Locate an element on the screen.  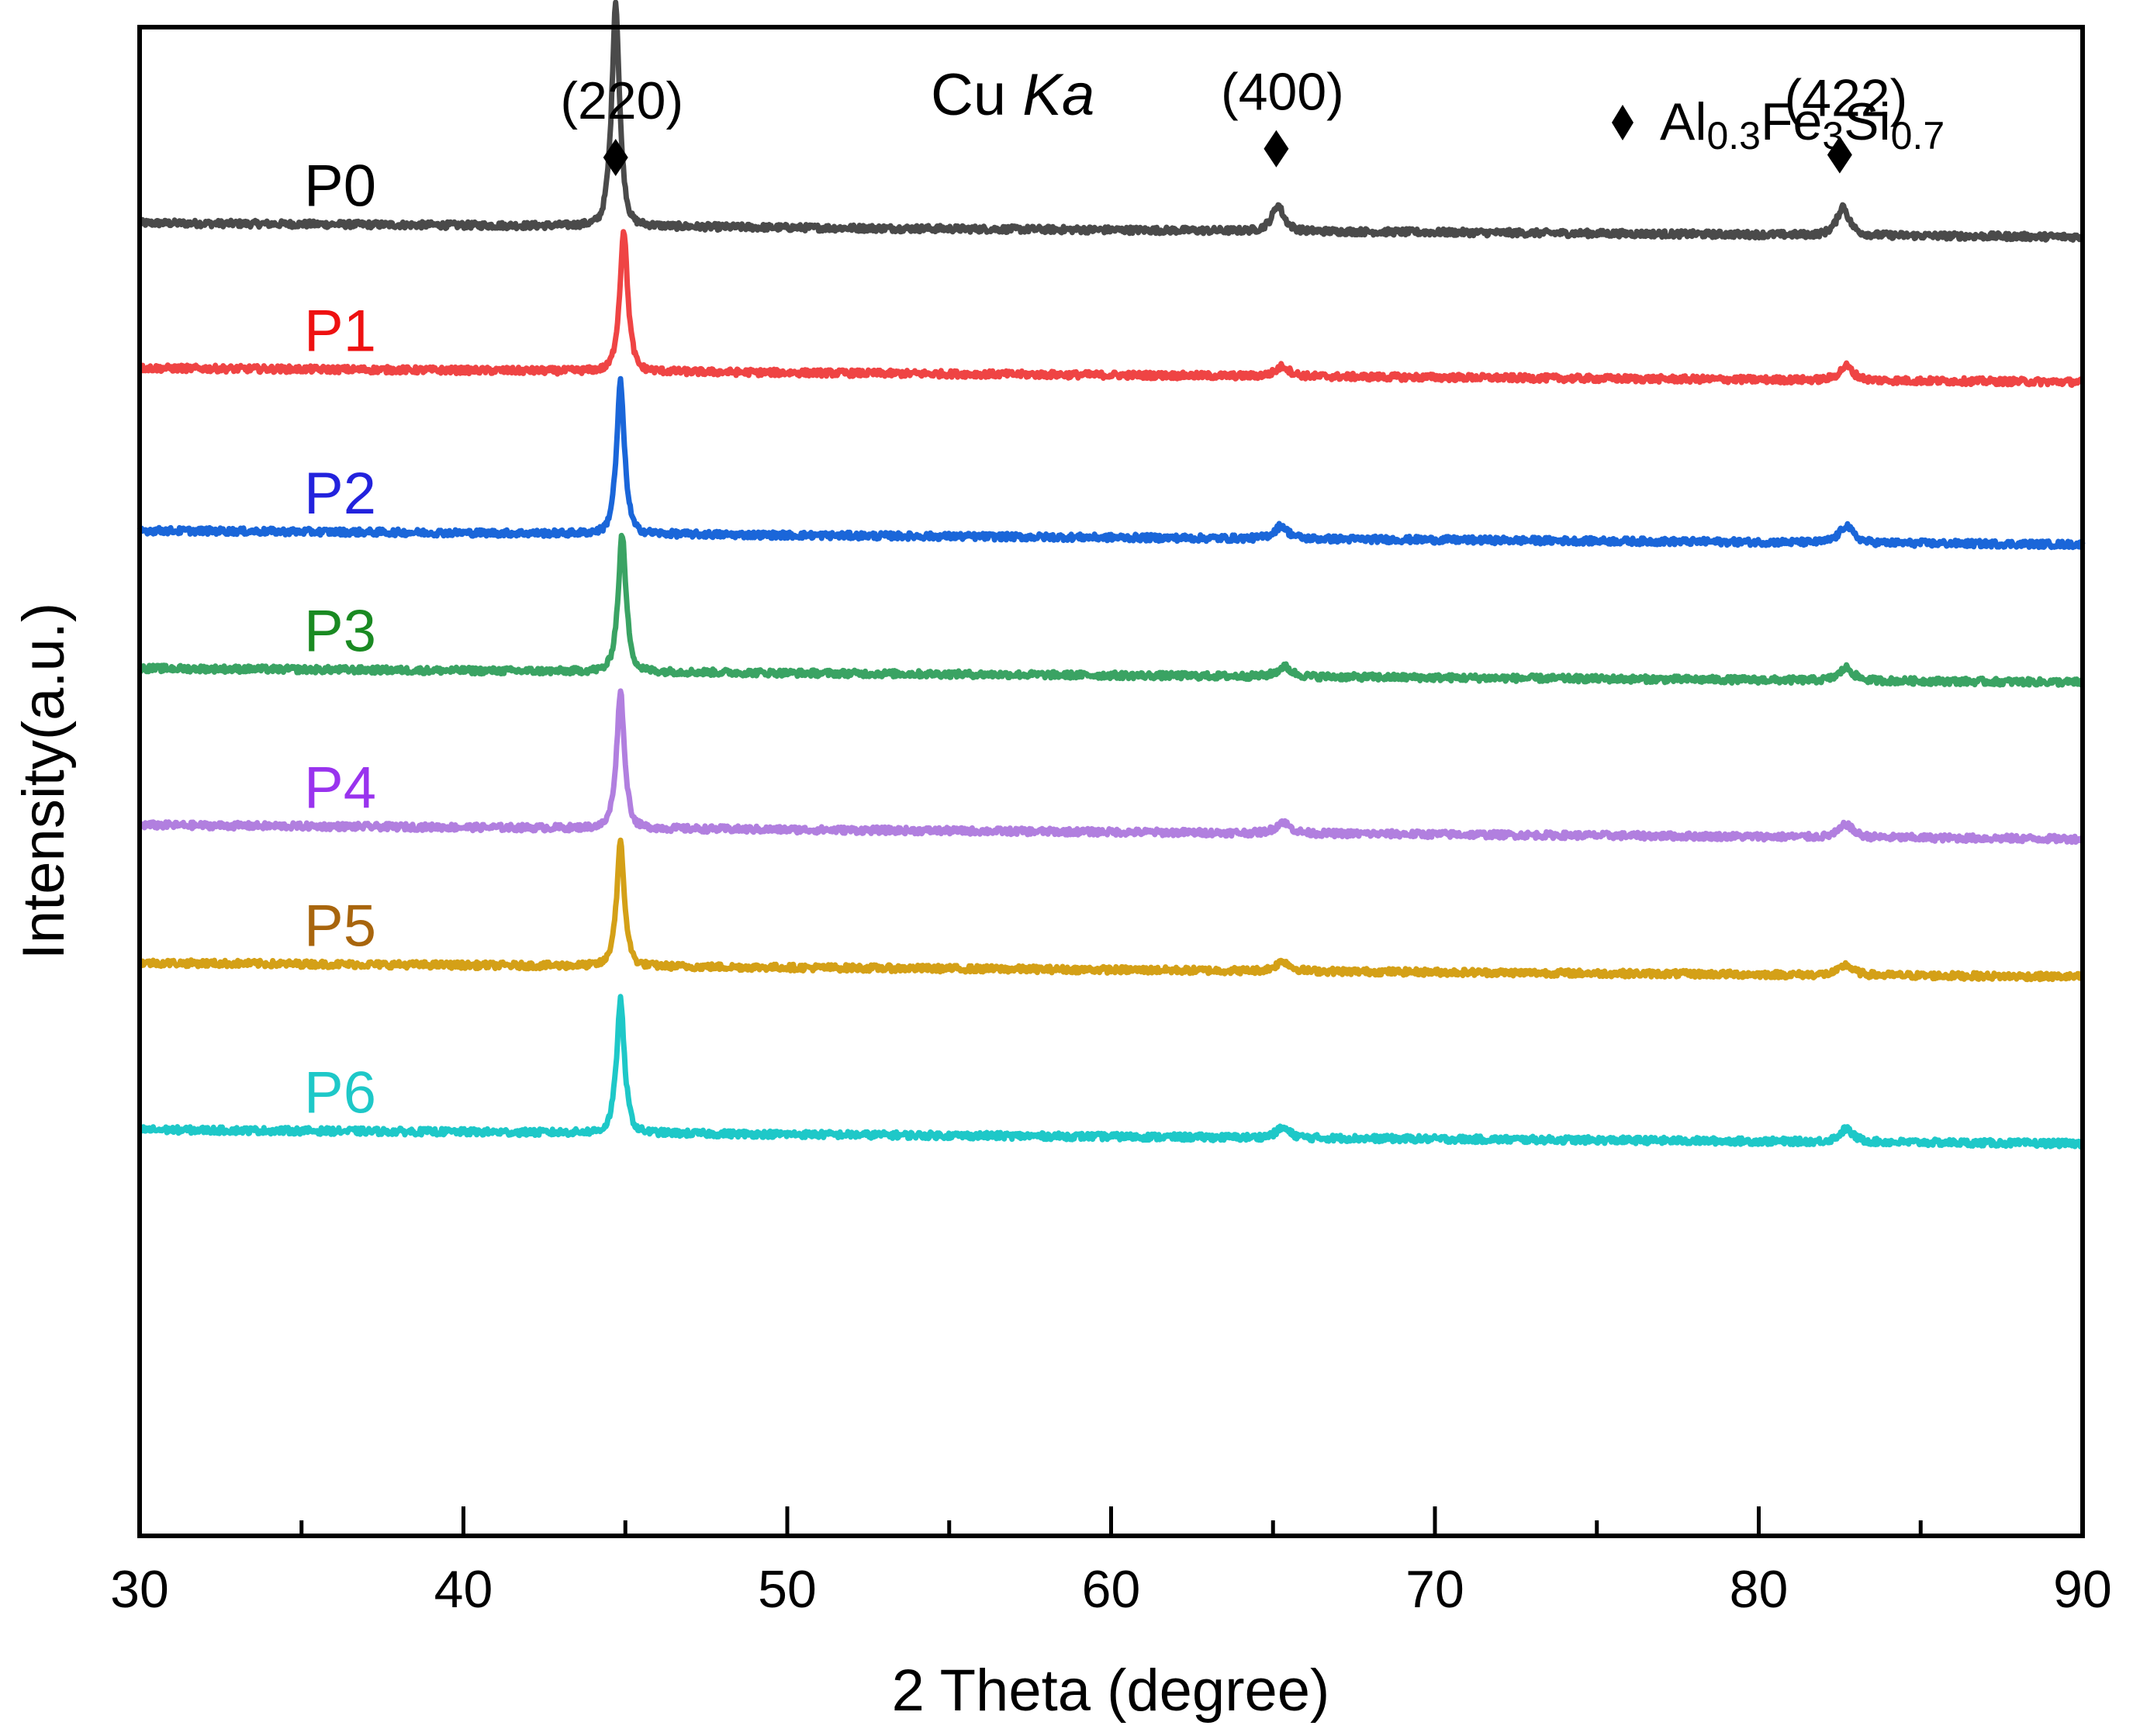
series-line-p4 is located at coordinates (1111, 767).